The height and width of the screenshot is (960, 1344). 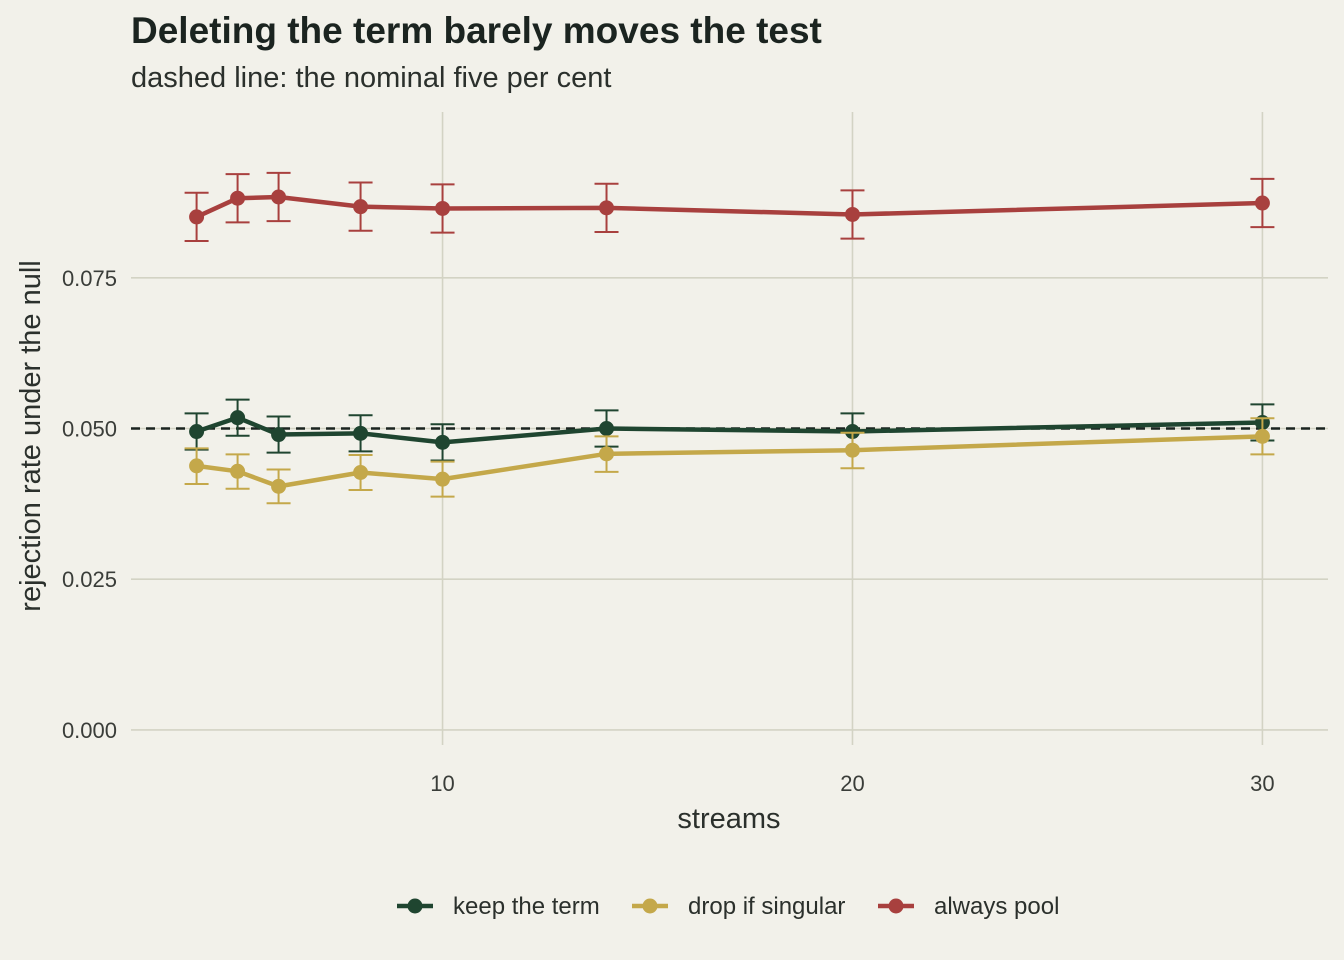 I want to click on legend-label: drop if singular, so click(x=766, y=906).